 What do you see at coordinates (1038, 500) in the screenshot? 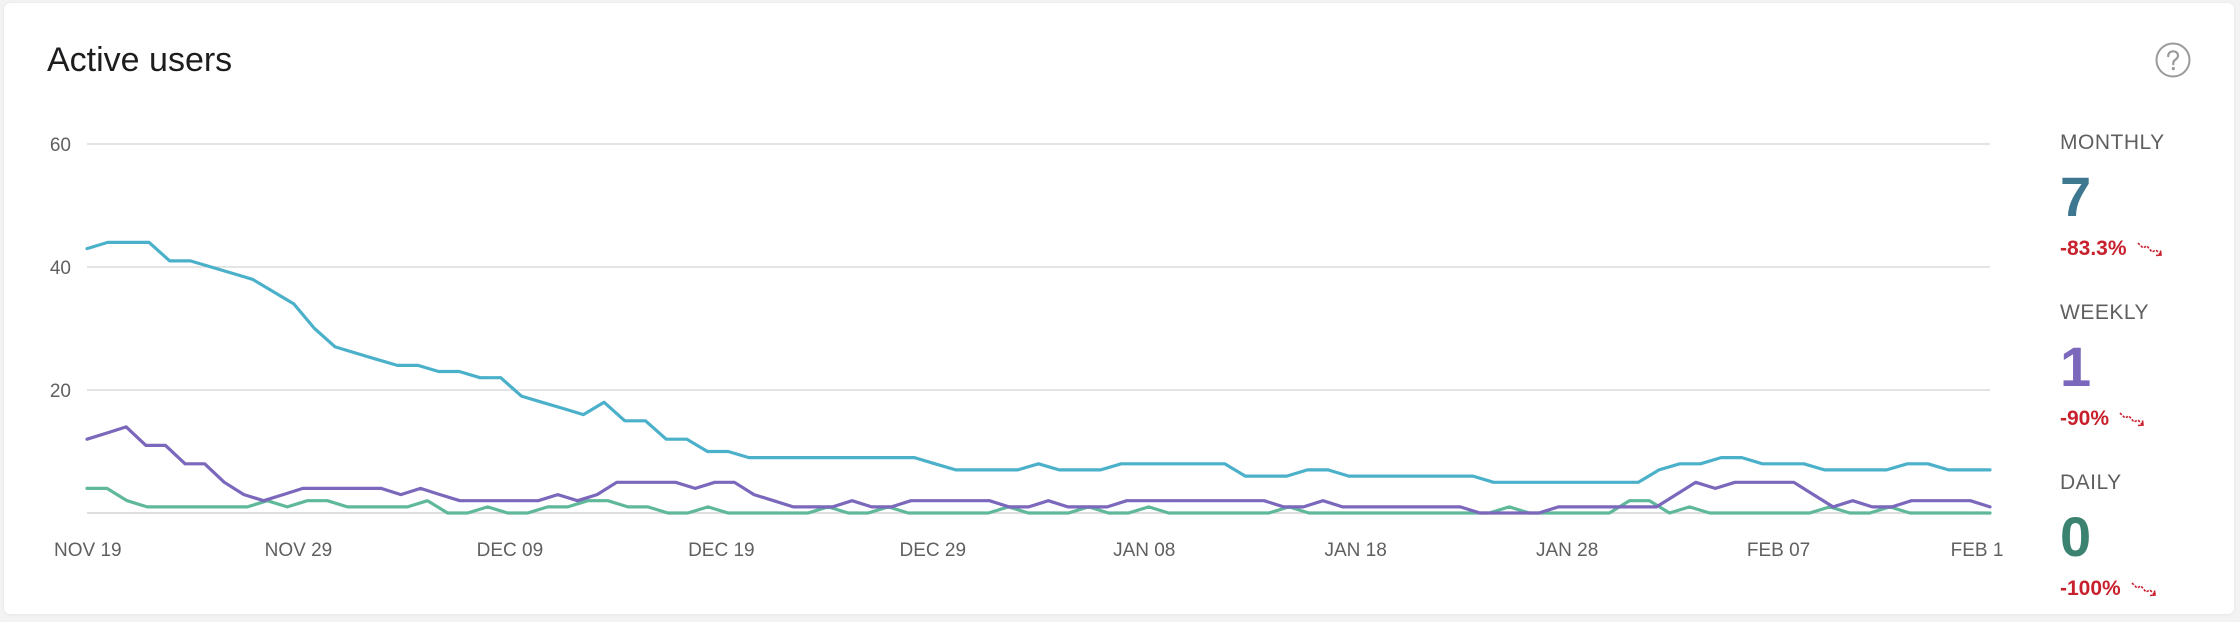
I see `series-line-daily` at bounding box center [1038, 500].